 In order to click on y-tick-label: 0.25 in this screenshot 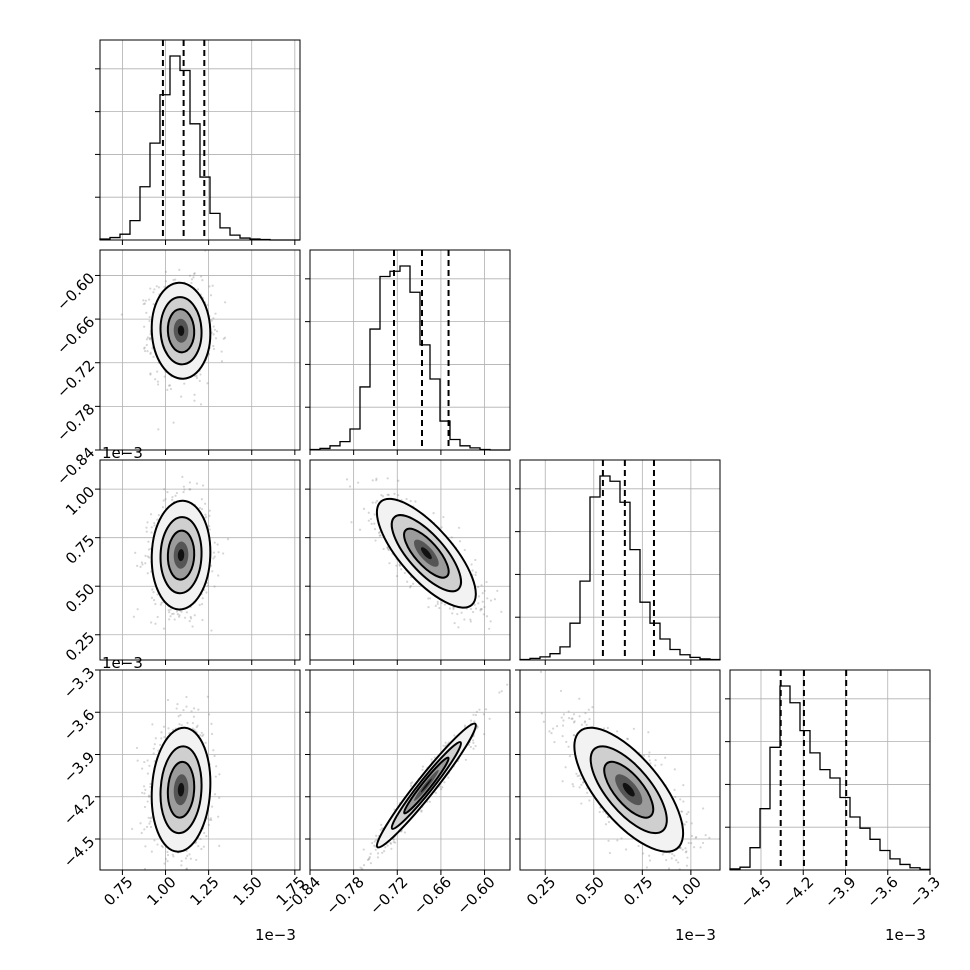, I will do `click(80, 646)`.